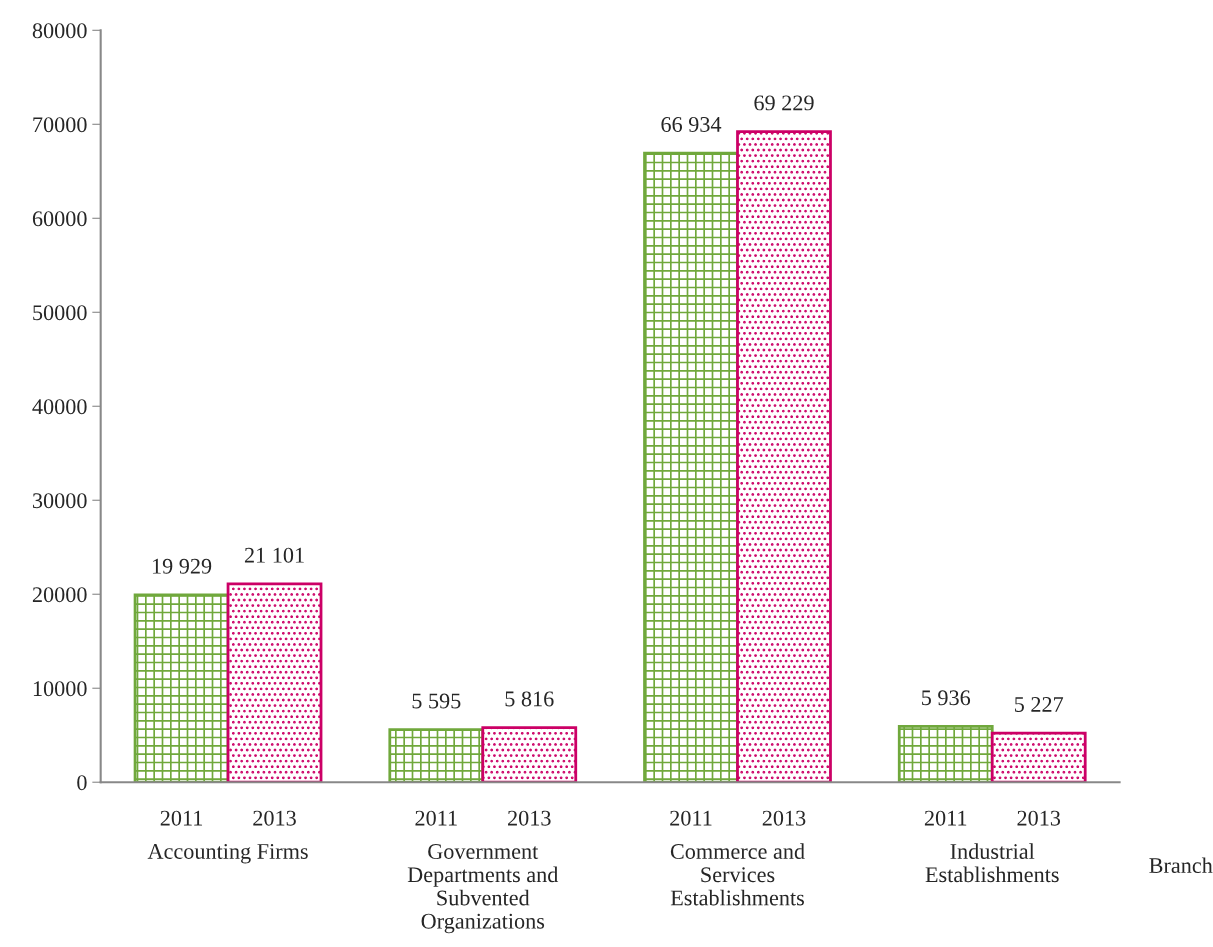  Describe the element at coordinates (181, 818) in the screenshot. I see `series-label: 2011` at that location.